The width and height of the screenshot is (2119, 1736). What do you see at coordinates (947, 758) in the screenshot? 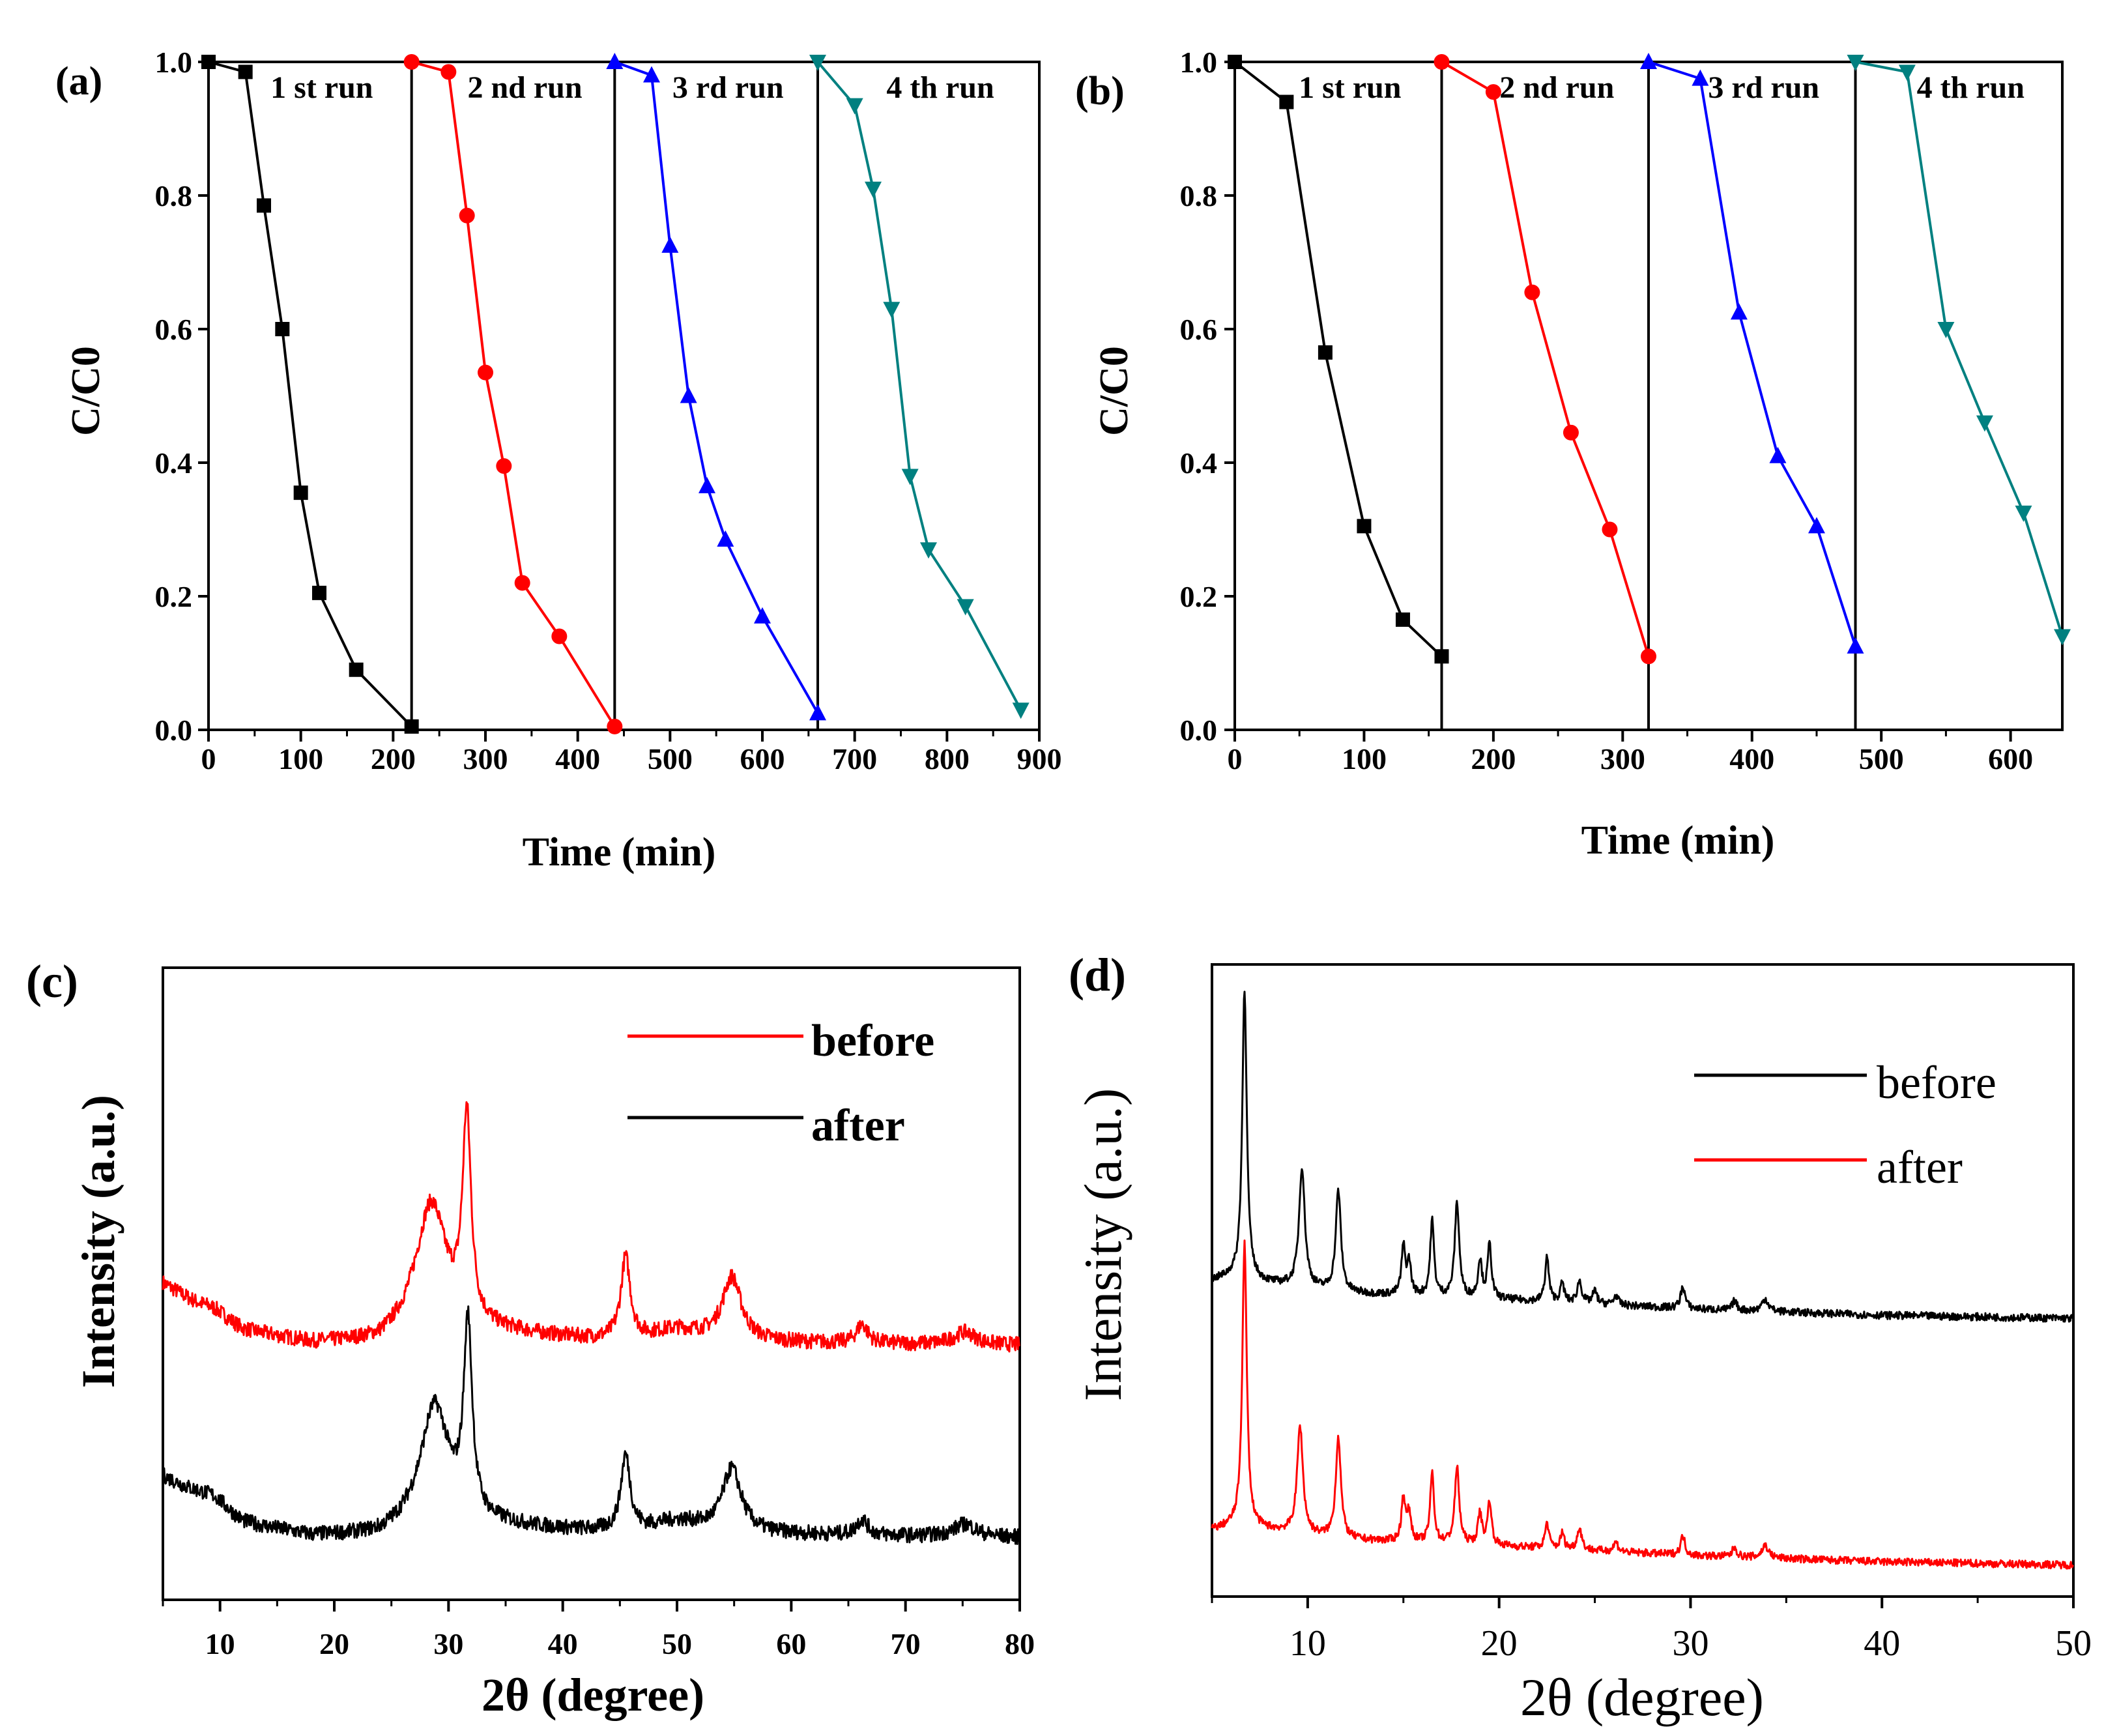
I see `panel-a-xtick-label: 800` at bounding box center [947, 758].